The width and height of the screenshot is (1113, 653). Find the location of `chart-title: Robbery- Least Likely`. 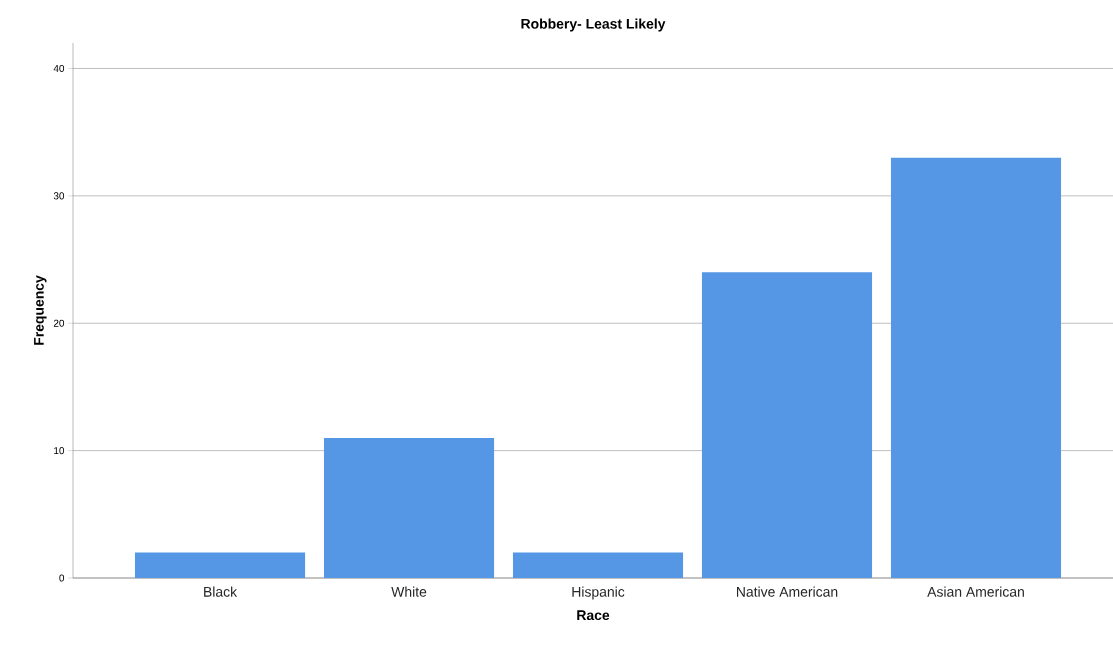

chart-title: Robbery- Least Likely is located at coordinates (593, 25).